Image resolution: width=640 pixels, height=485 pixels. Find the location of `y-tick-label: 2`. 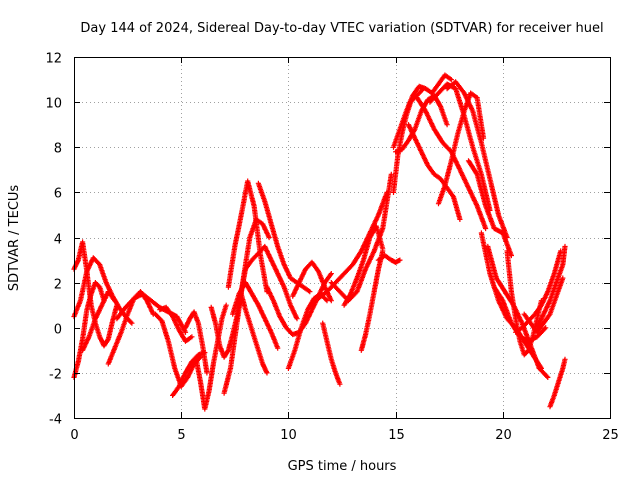

y-tick-label: 2 is located at coordinates (58, 285).